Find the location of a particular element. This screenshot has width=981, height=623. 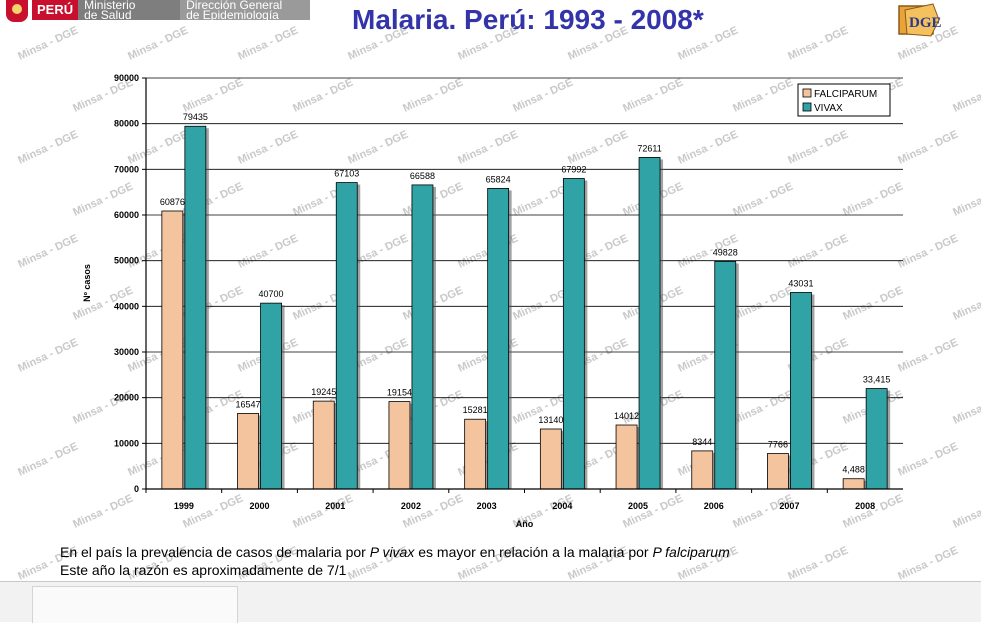

data-label-vivax-2005: 72611 is located at coordinates (649, 148).